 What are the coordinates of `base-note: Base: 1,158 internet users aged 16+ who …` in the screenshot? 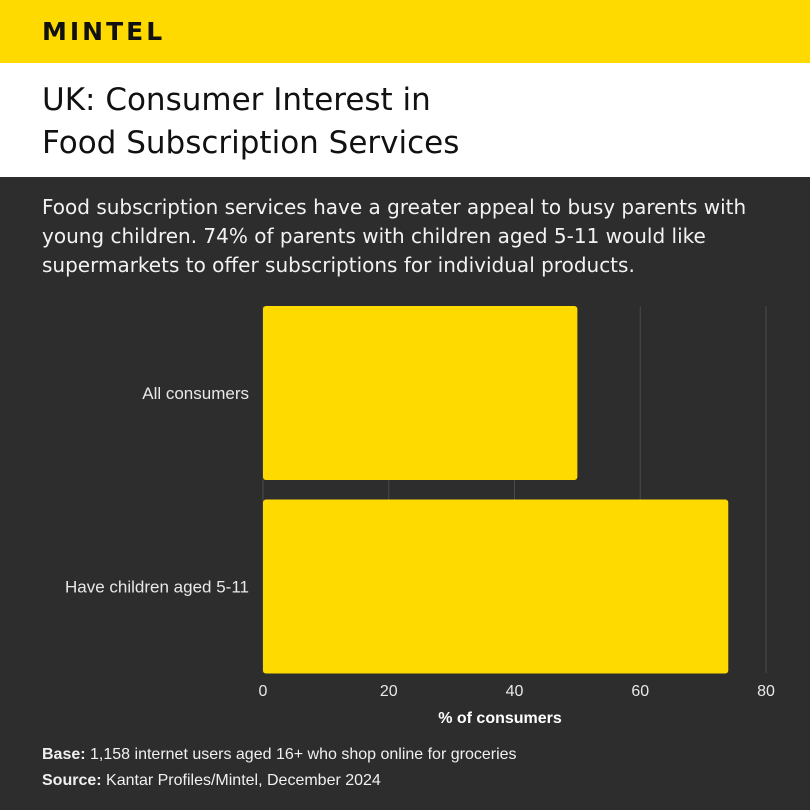 It's located at (412, 755).